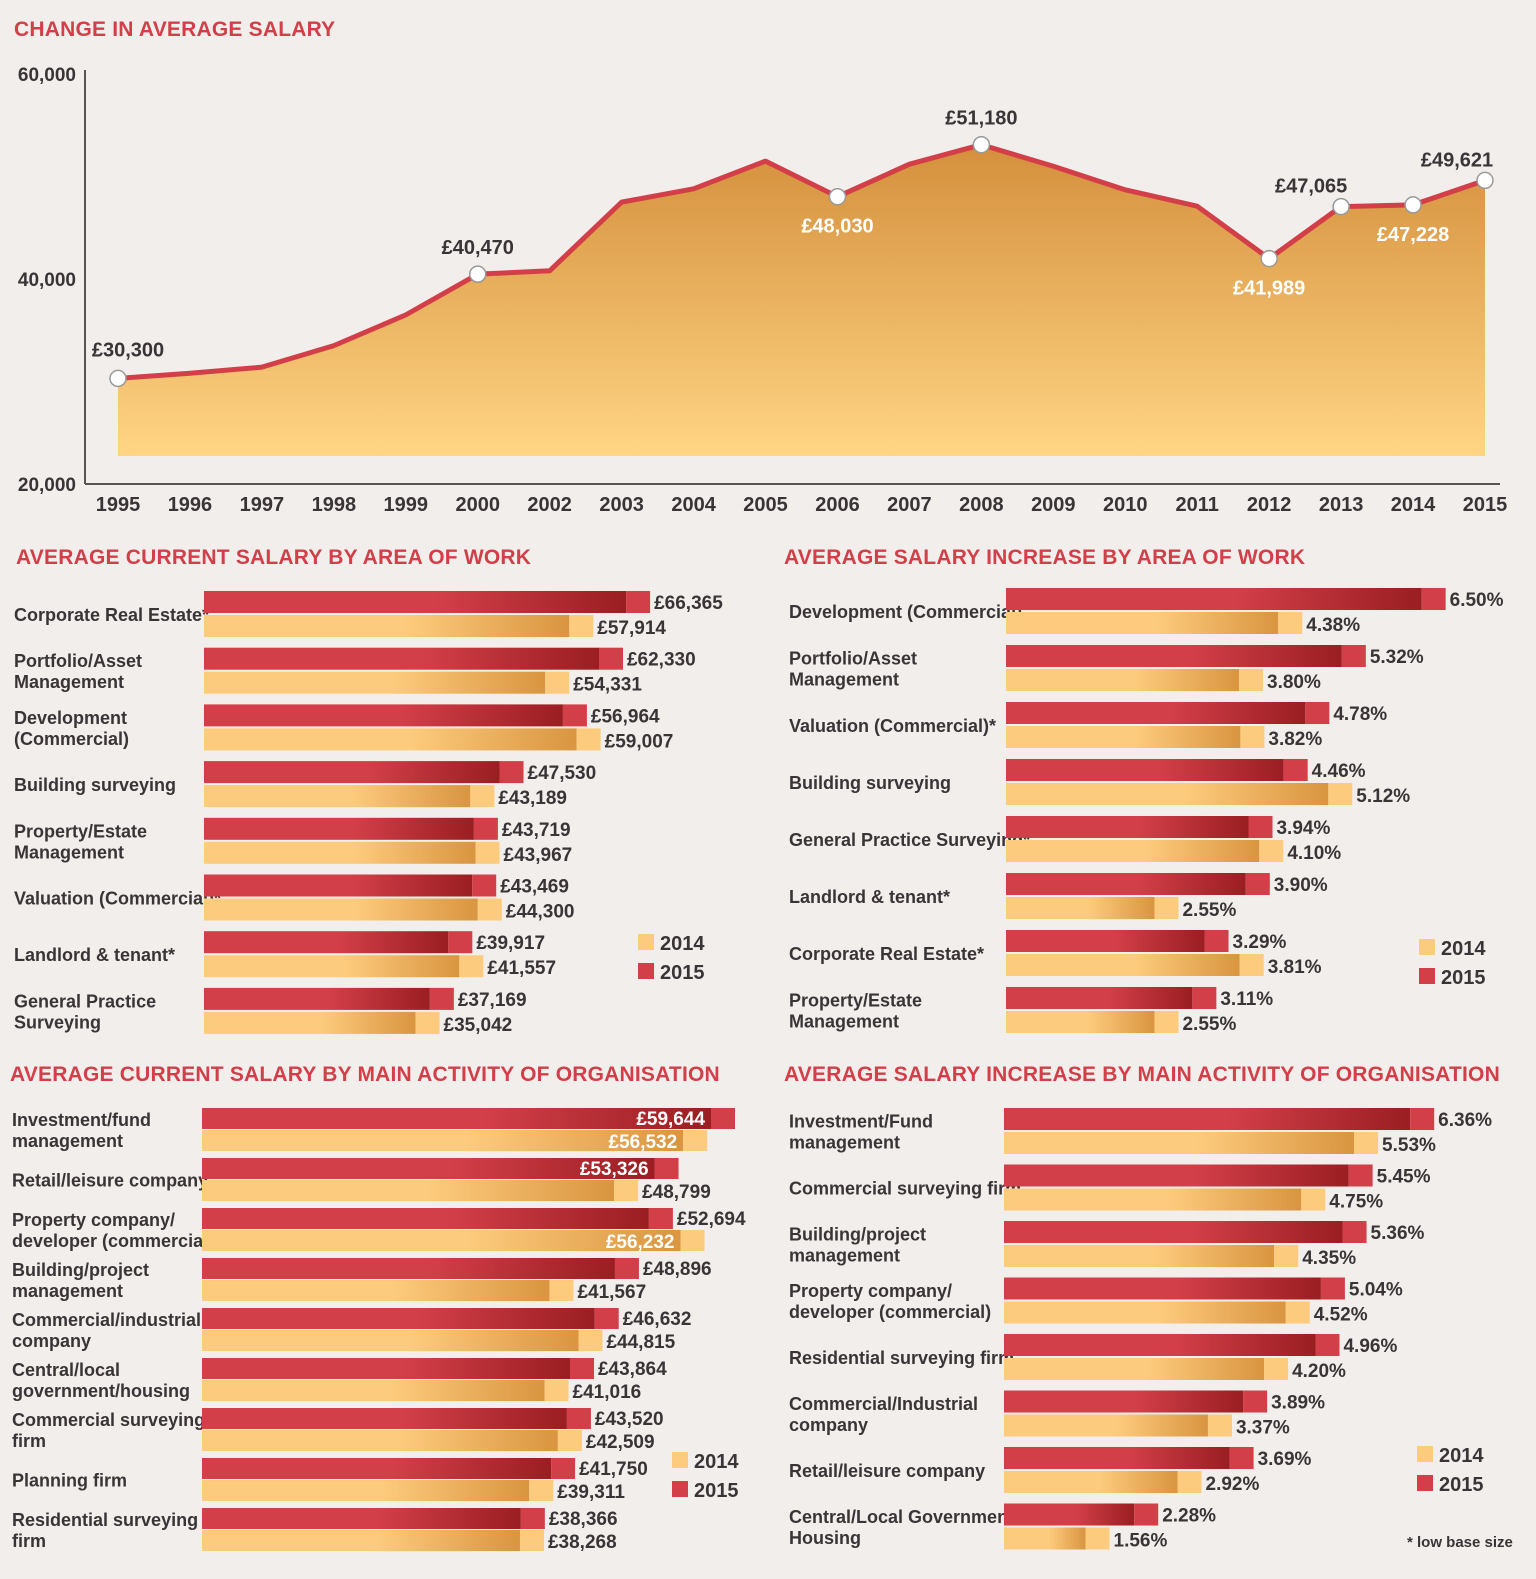 The width and height of the screenshot is (1536, 1579). What do you see at coordinates (901, 1358) in the screenshot?
I see `category-label: Residential surveying firm` at bounding box center [901, 1358].